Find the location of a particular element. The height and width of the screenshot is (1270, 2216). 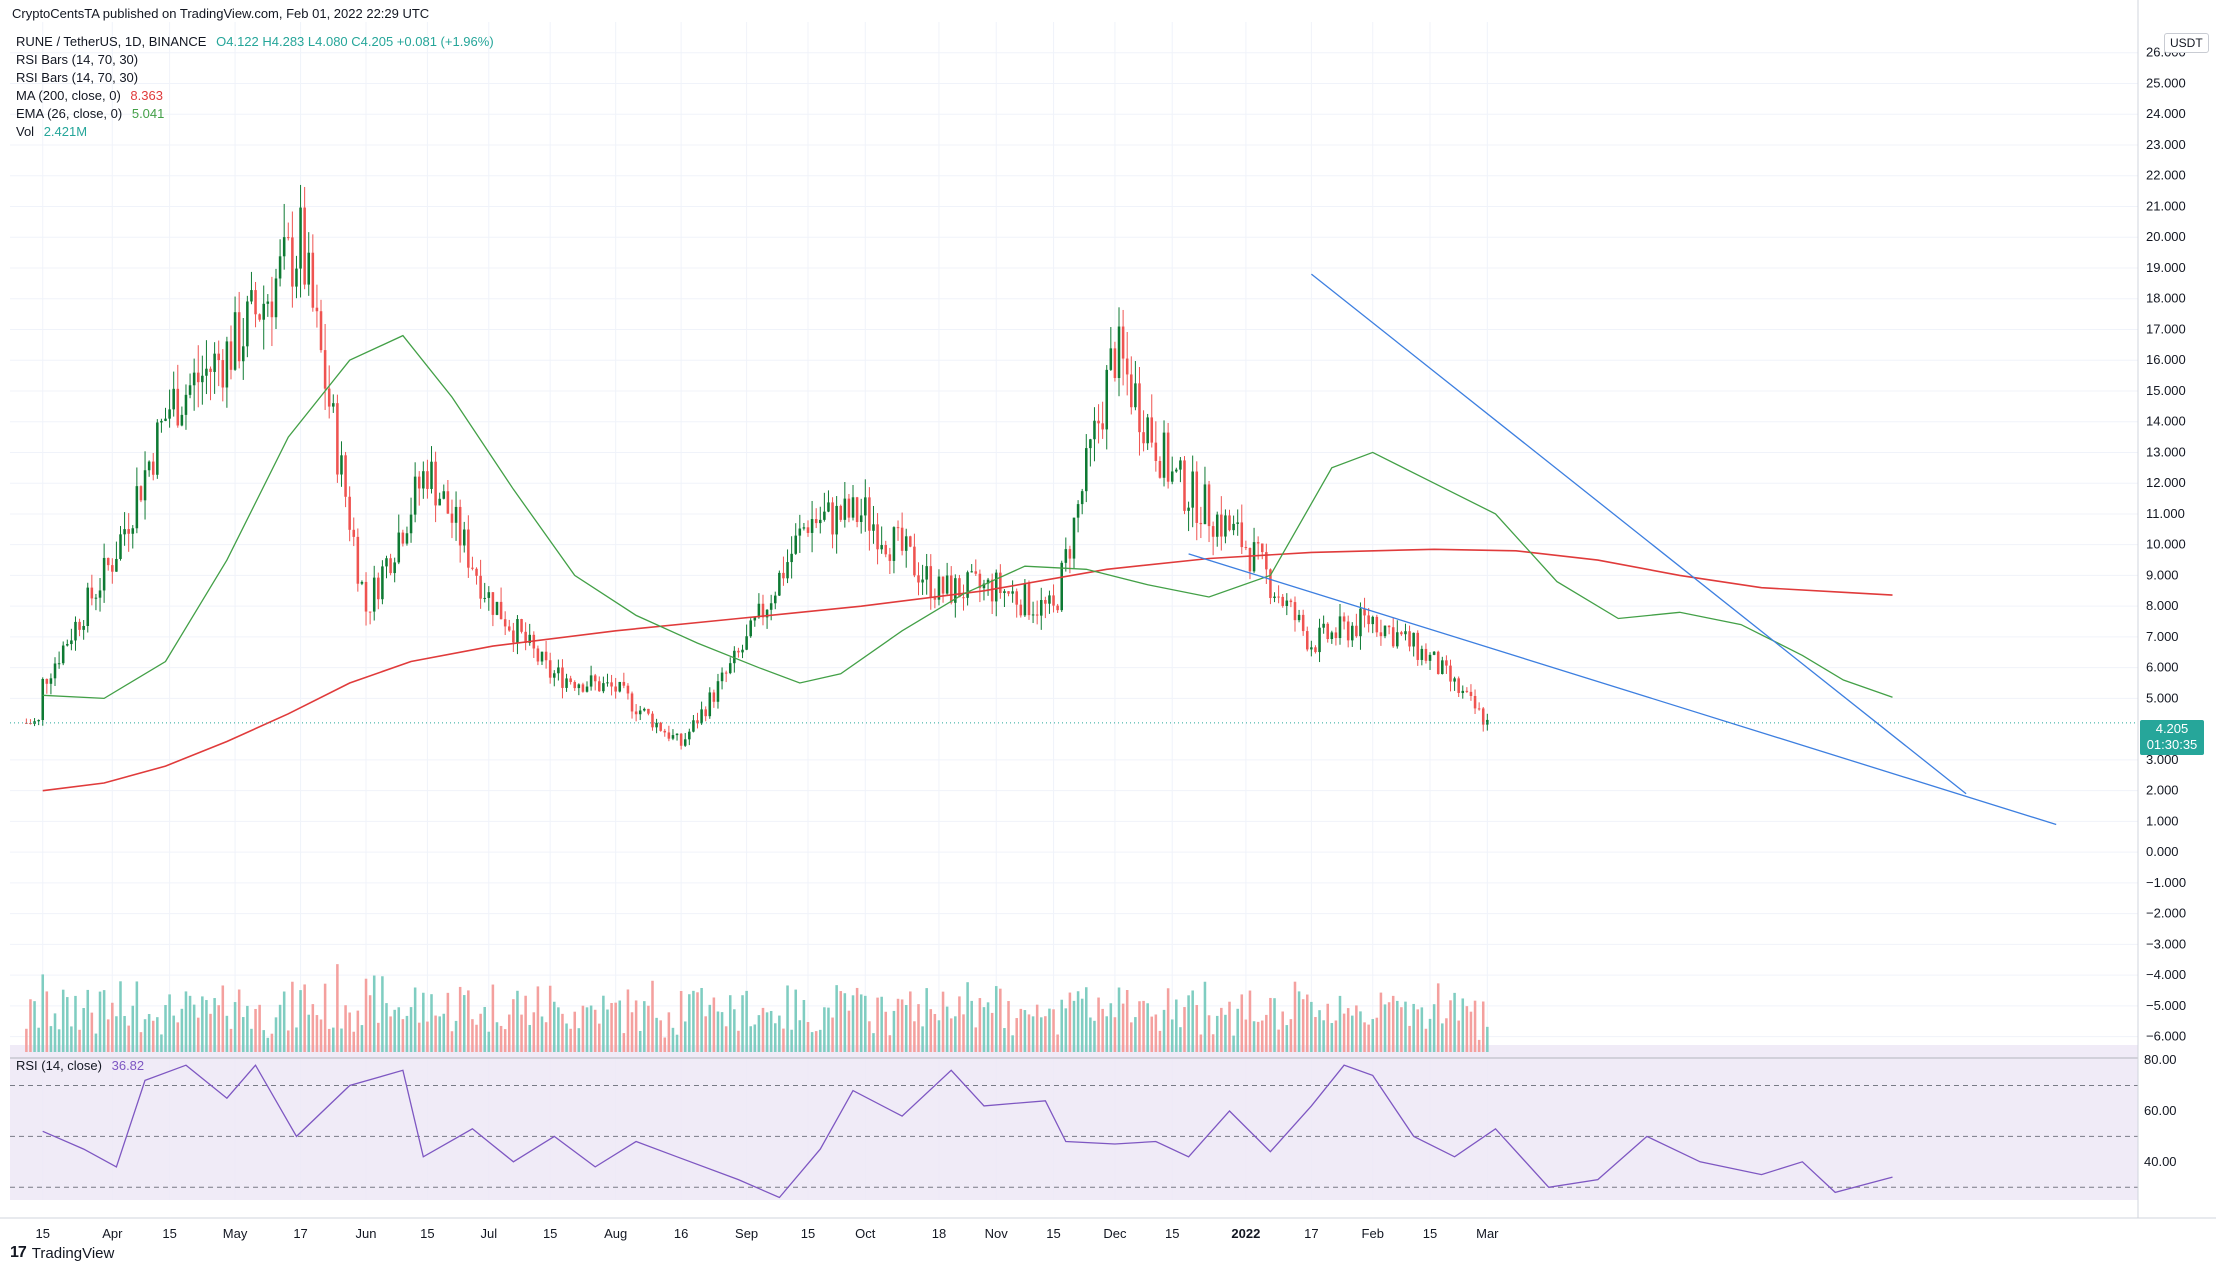

price-tick-label: 0.000 is located at coordinates (2162, 851).